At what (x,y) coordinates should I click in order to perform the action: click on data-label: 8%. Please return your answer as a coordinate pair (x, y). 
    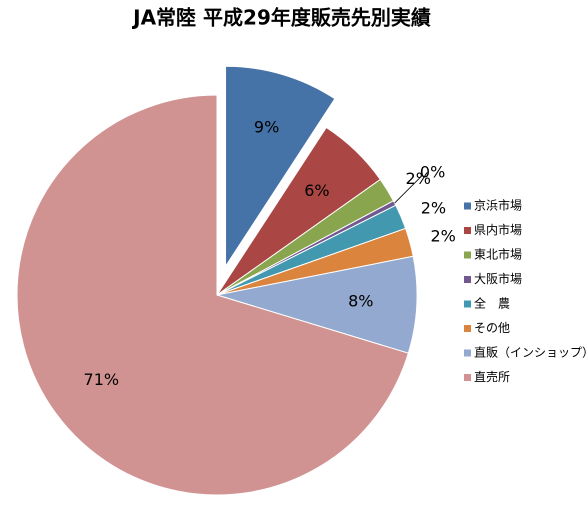
    Looking at the image, I should click on (360, 301).